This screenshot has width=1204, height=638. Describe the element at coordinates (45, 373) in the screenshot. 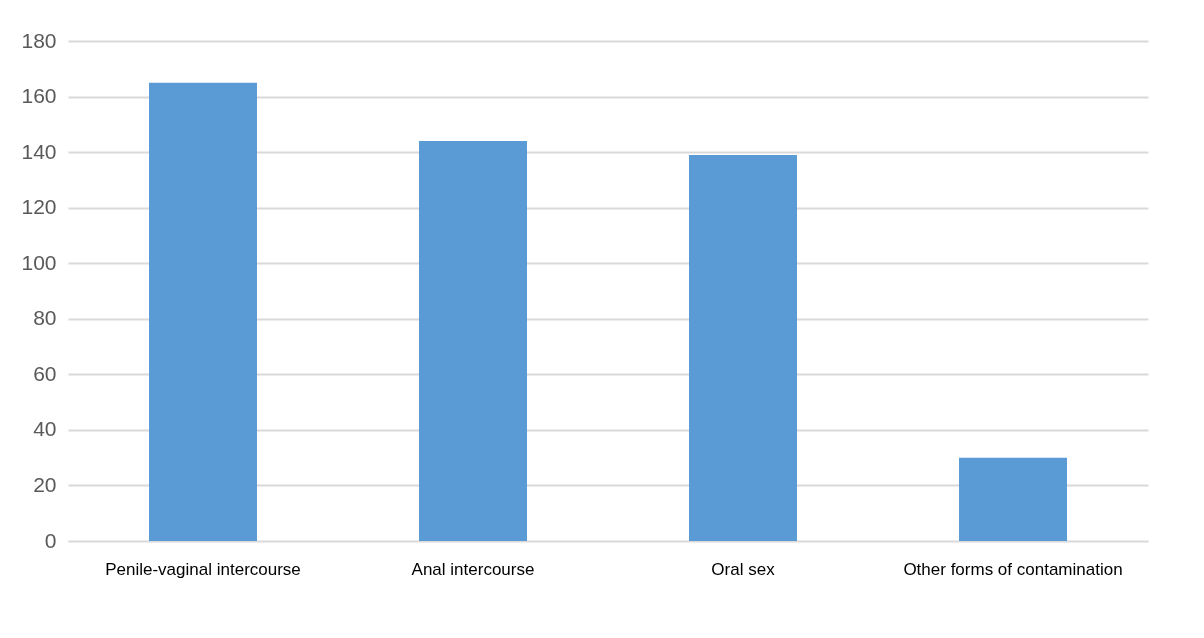

I see `y-tick-label: 60` at that location.